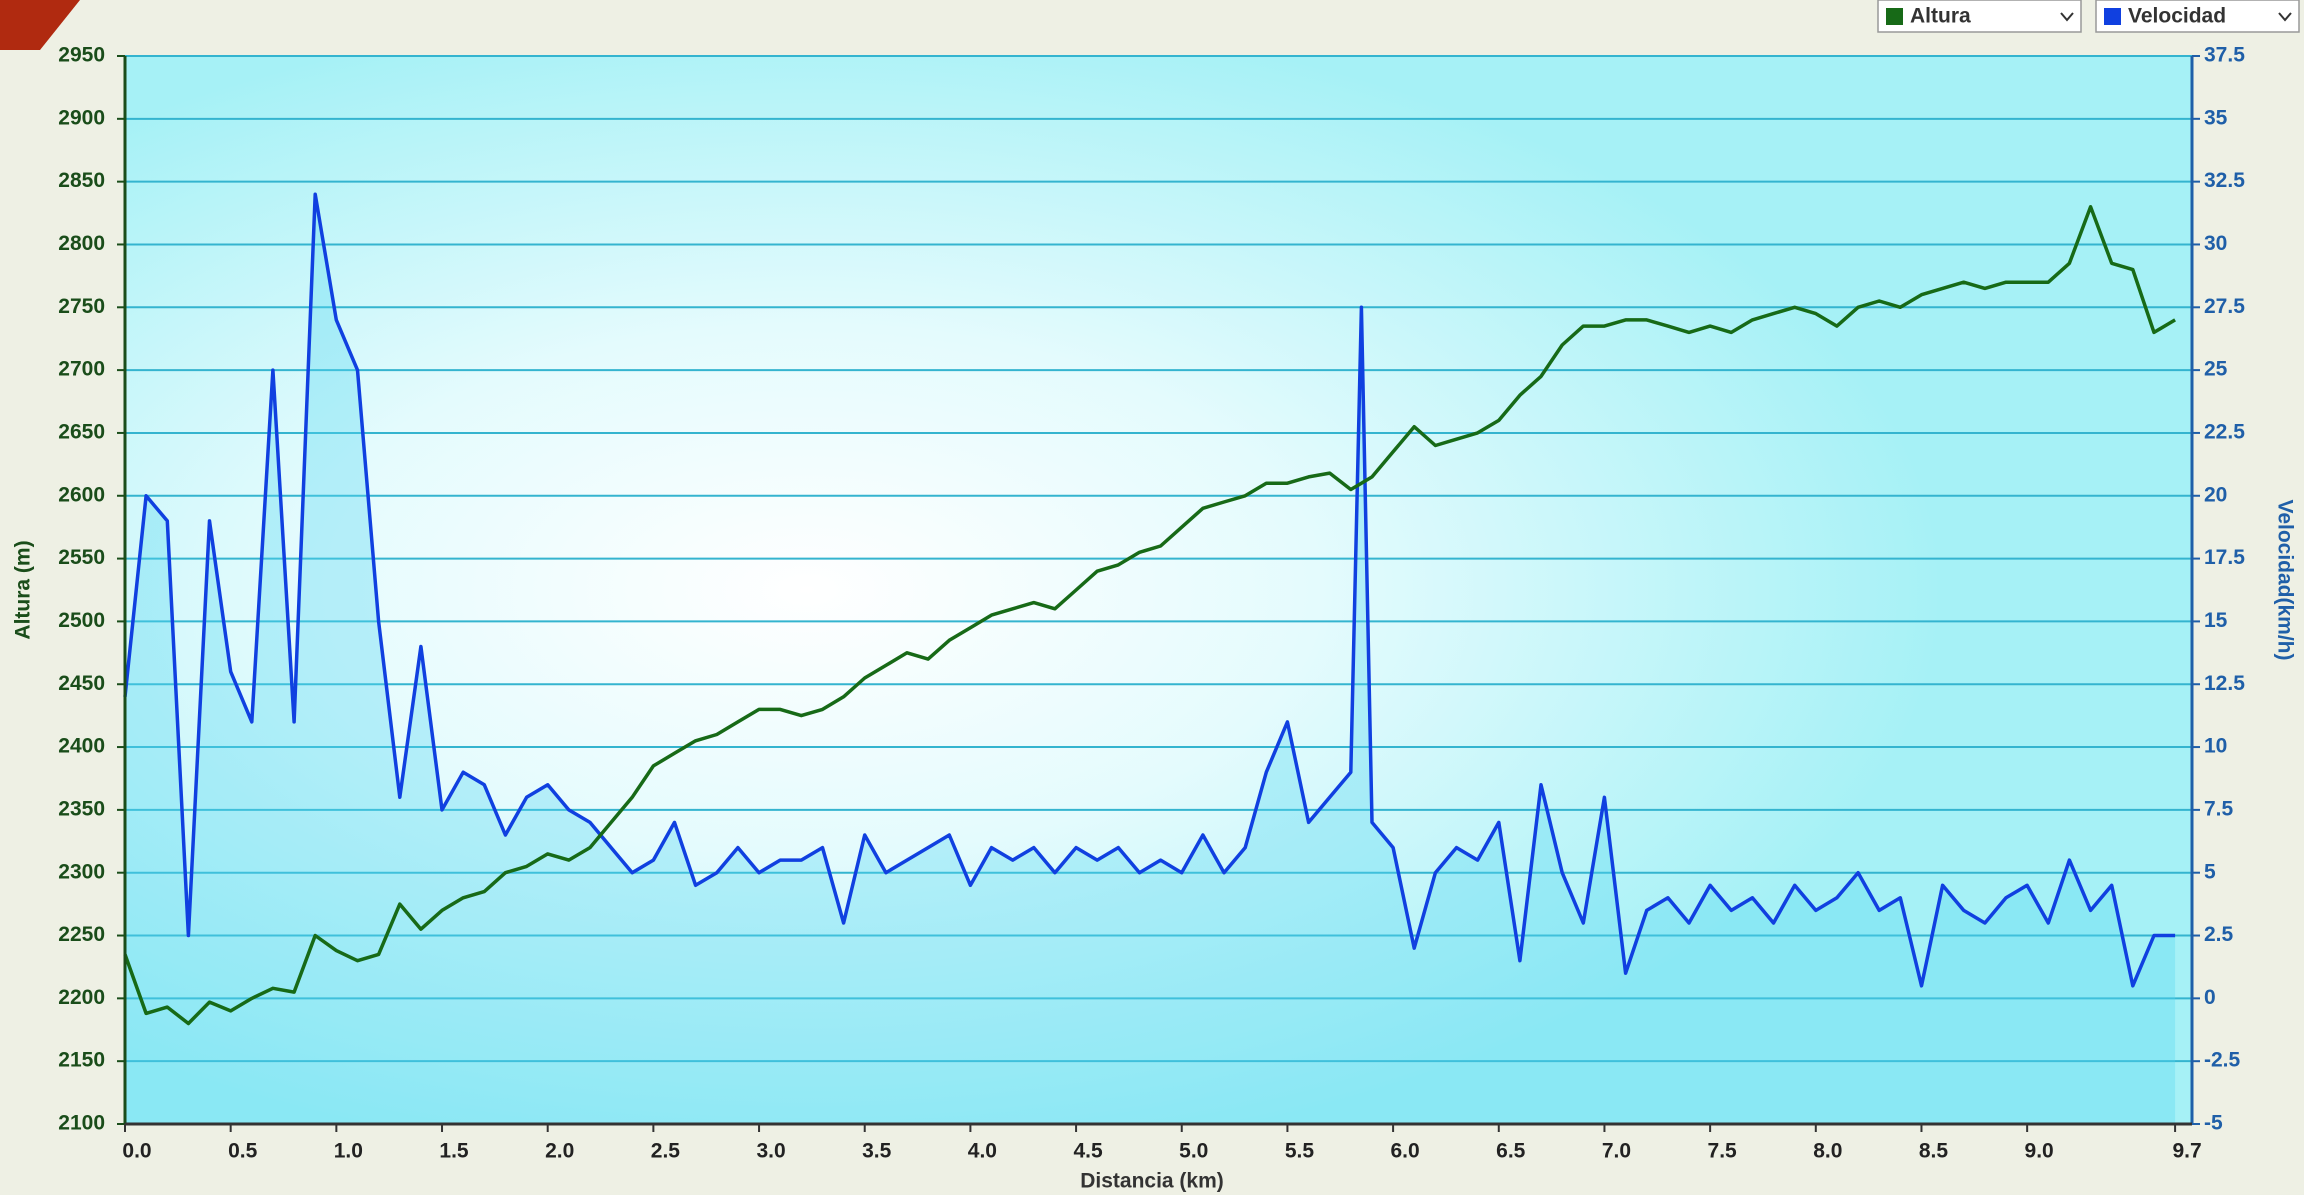 The height and width of the screenshot is (1195, 2304). I want to click on y-tick-label: 2650, so click(81, 431).